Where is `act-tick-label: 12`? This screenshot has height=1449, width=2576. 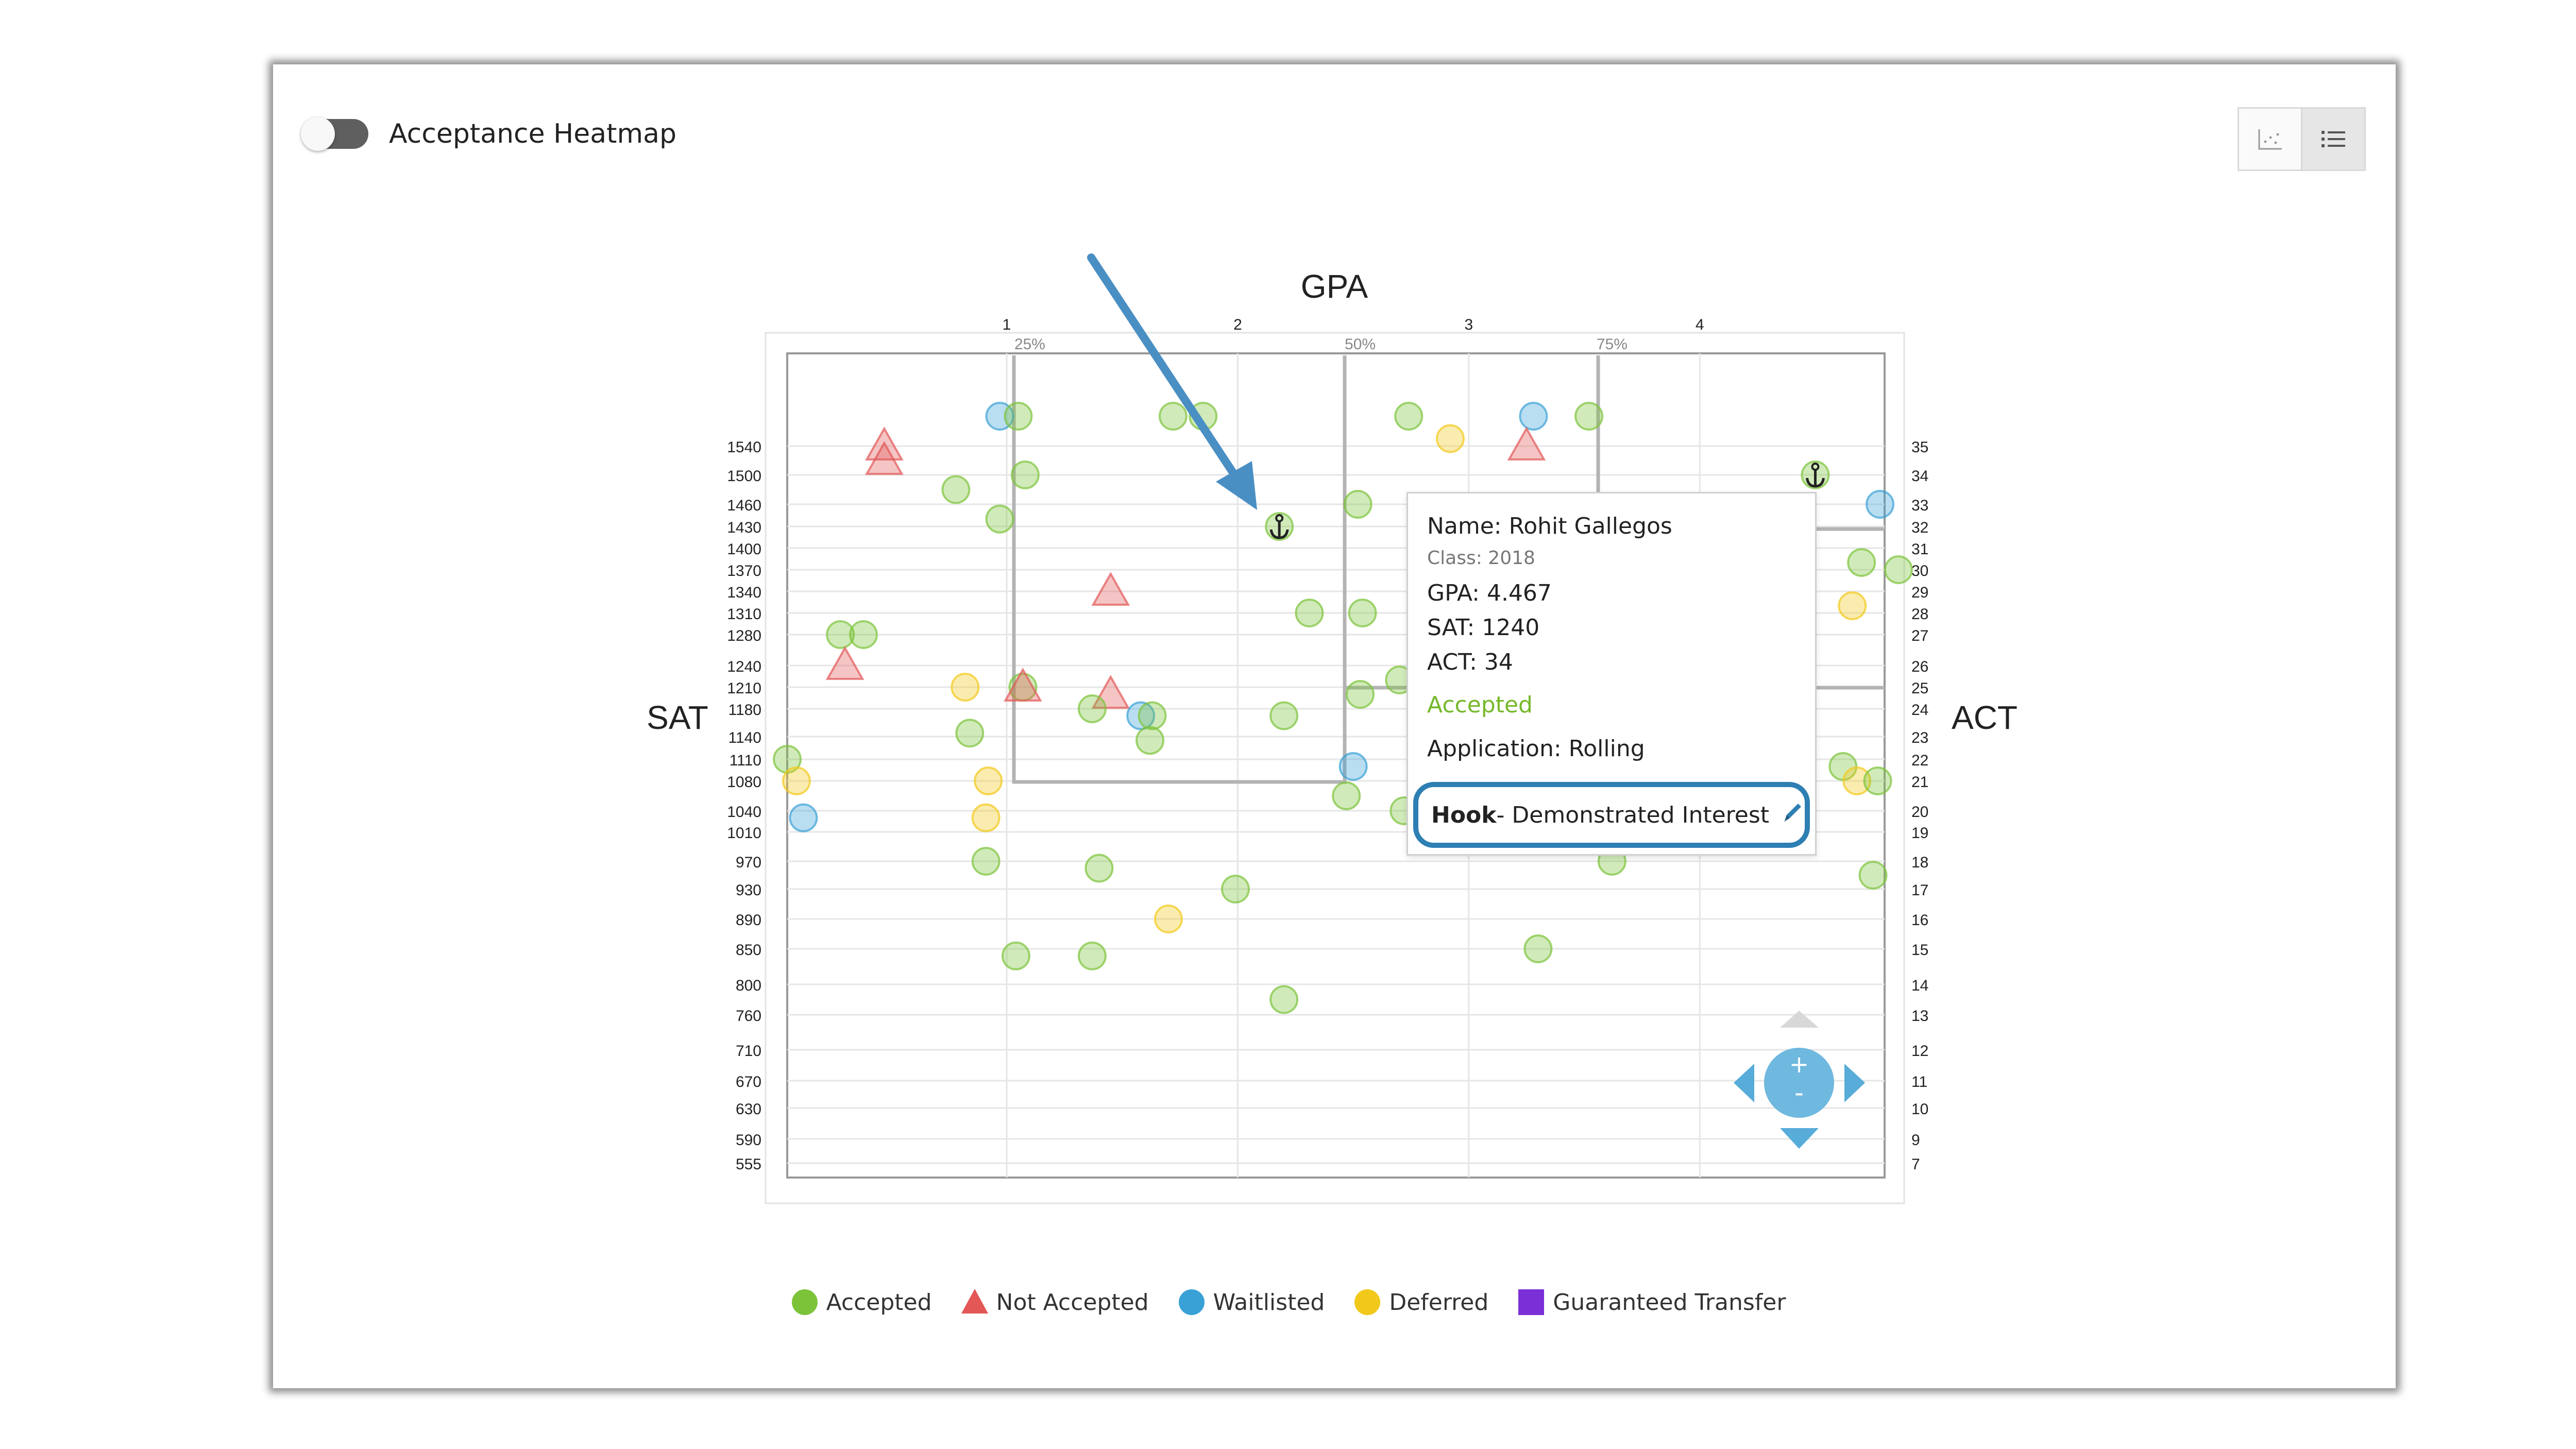 act-tick-label: 12 is located at coordinates (1919, 1051).